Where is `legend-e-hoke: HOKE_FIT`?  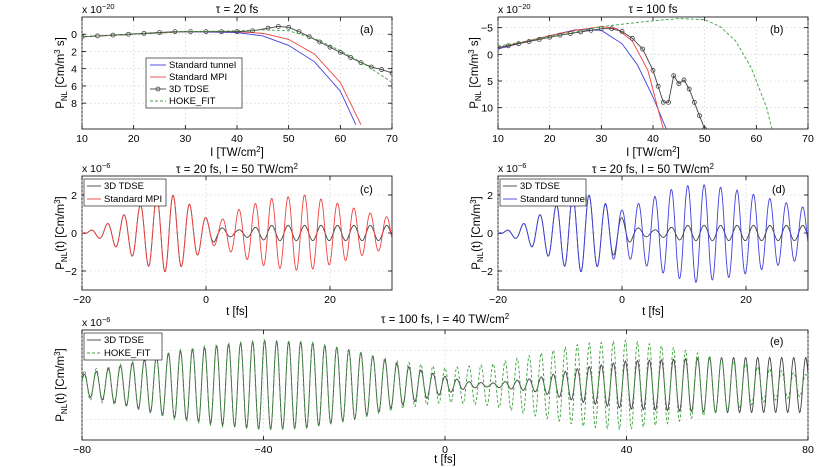 legend-e-hoke: HOKE_FIT is located at coordinates (127, 353).